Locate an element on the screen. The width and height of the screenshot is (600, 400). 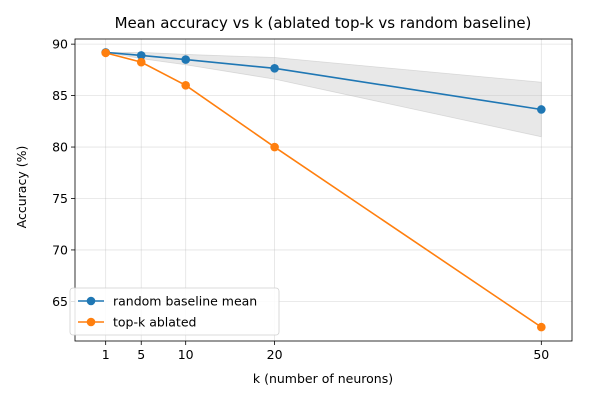
x-tick-label: 10 is located at coordinates (186, 354).